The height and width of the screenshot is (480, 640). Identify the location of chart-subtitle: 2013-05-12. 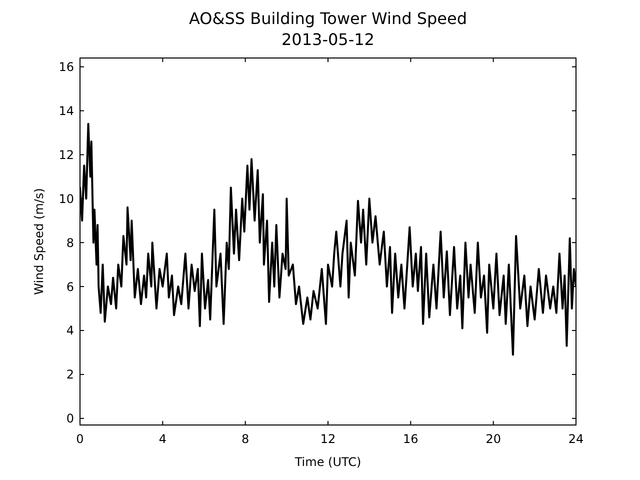
(328, 39).